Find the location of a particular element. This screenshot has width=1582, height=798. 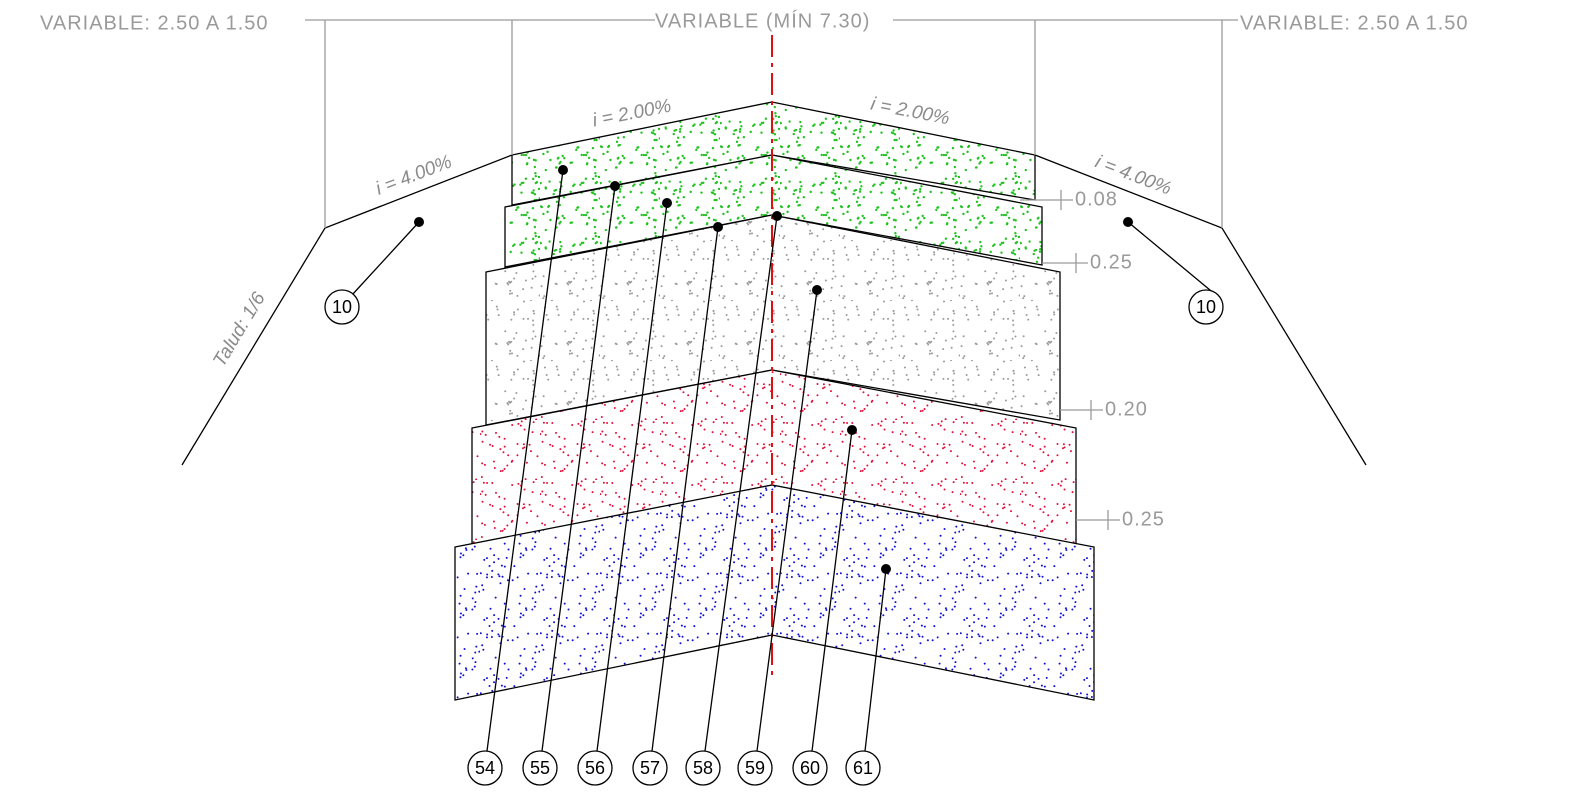

callout-label: 55 is located at coordinates (540, 768).